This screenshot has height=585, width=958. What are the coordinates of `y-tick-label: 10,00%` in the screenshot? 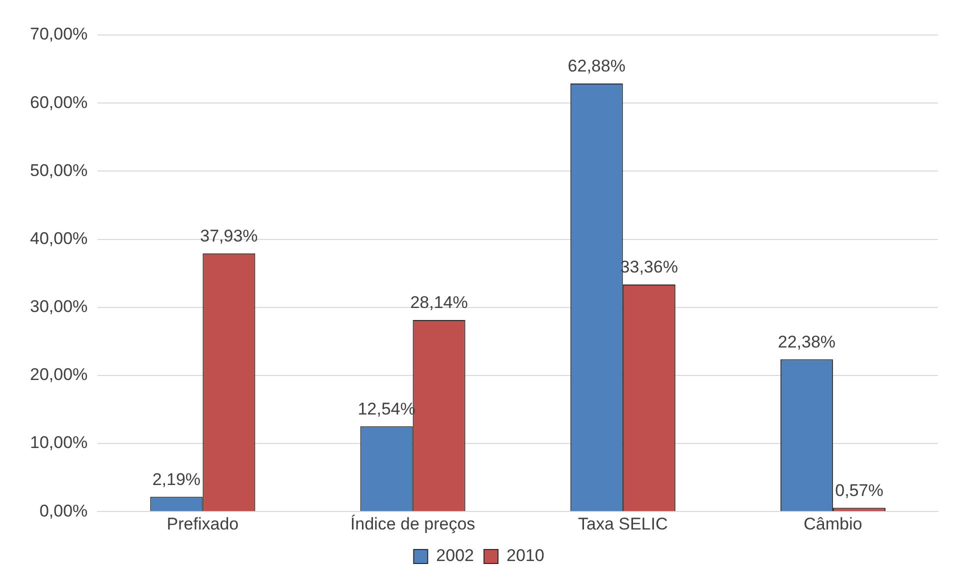 It's located at (59, 442).